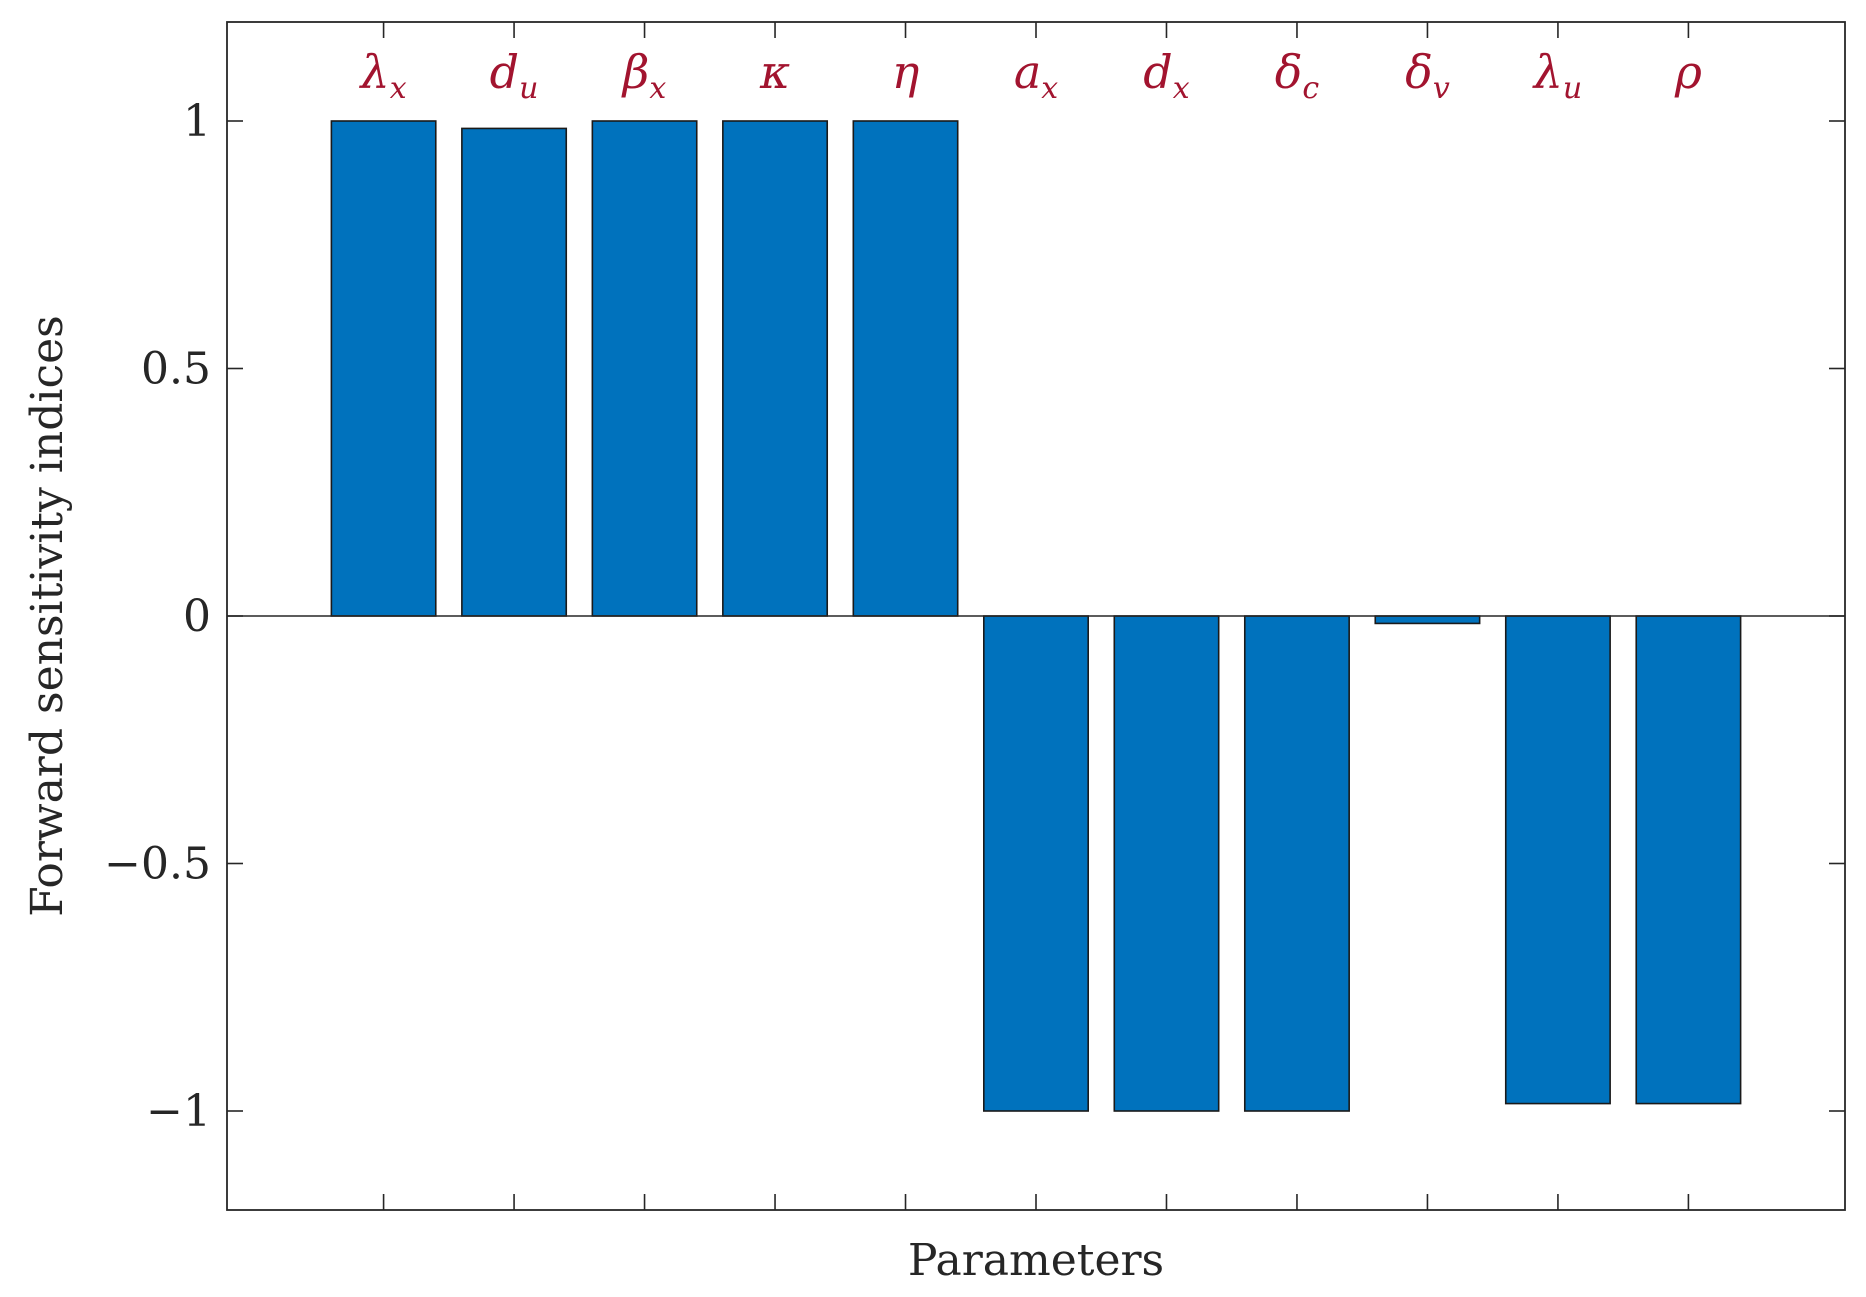 Image resolution: width=1866 pixels, height=1297 pixels. What do you see at coordinates (1036, 75) in the screenshot?
I see `param-label-6: ax` at bounding box center [1036, 75].